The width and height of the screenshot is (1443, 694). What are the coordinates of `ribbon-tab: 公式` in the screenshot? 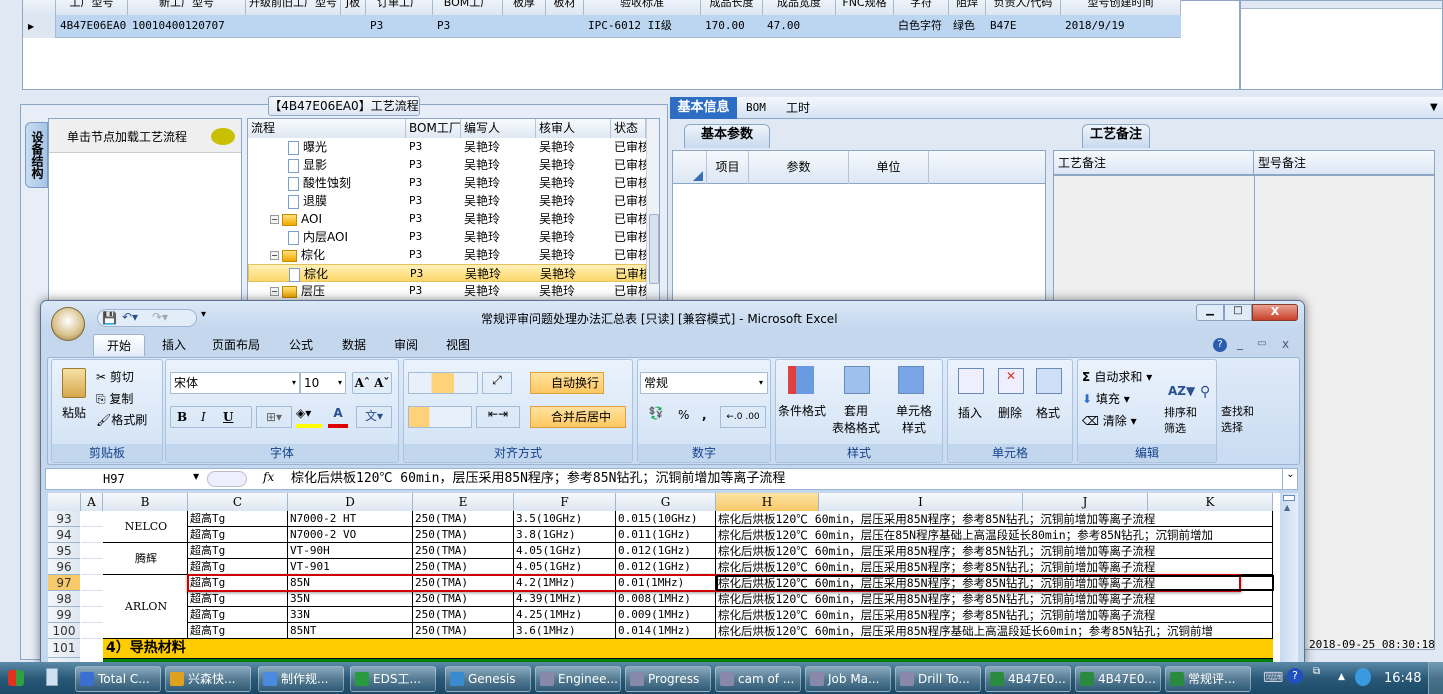 It's located at (300, 345).